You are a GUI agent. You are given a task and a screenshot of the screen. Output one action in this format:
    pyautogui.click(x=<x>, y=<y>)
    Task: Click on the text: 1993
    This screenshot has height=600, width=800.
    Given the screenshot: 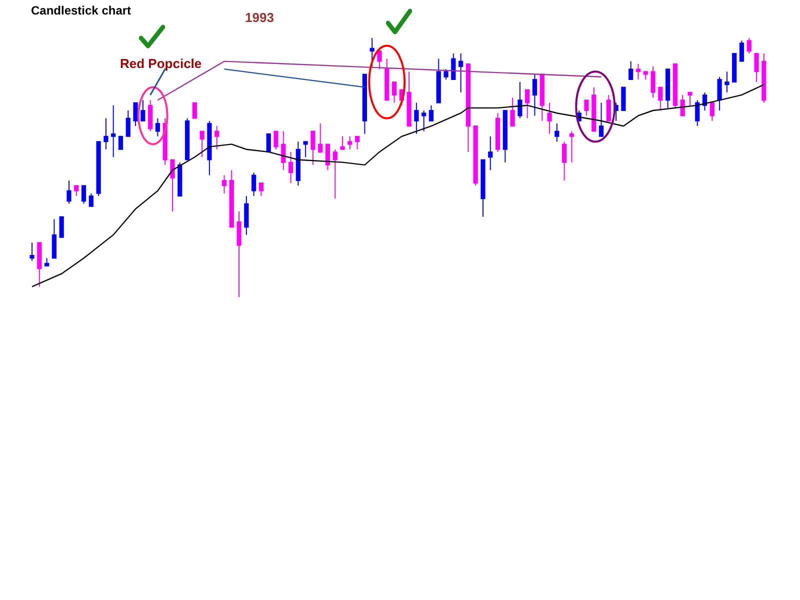 What is the action you would take?
    pyautogui.click(x=259, y=17)
    